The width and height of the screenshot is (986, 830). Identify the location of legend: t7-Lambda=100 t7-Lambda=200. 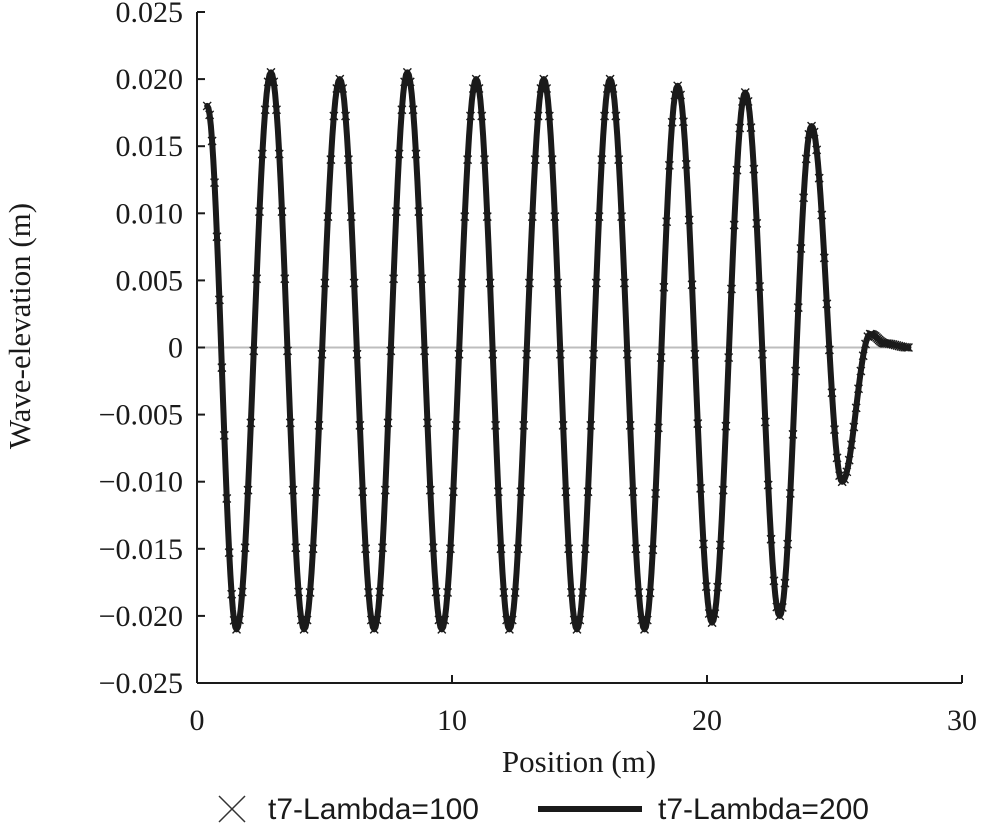
(543, 809).